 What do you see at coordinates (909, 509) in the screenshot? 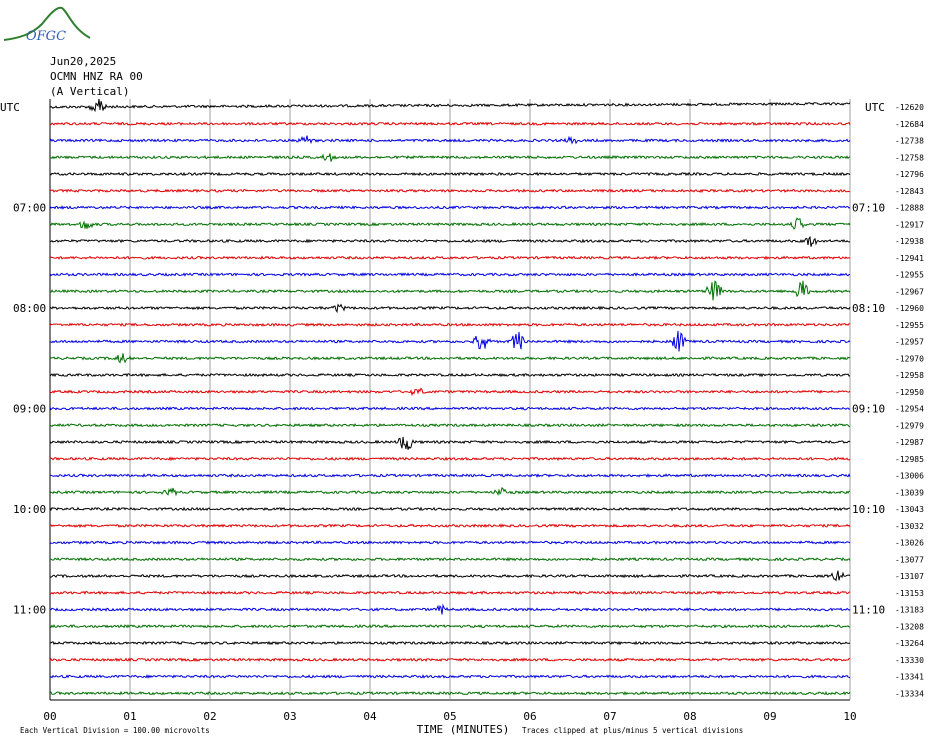
I see `trace-offset-label: -13043` at bounding box center [909, 509].